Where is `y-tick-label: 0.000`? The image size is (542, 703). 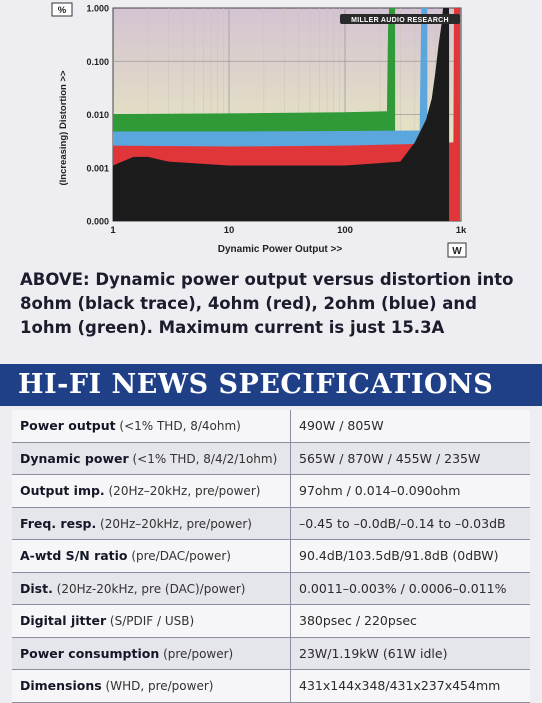 y-tick-label: 0.000 is located at coordinates (97, 222).